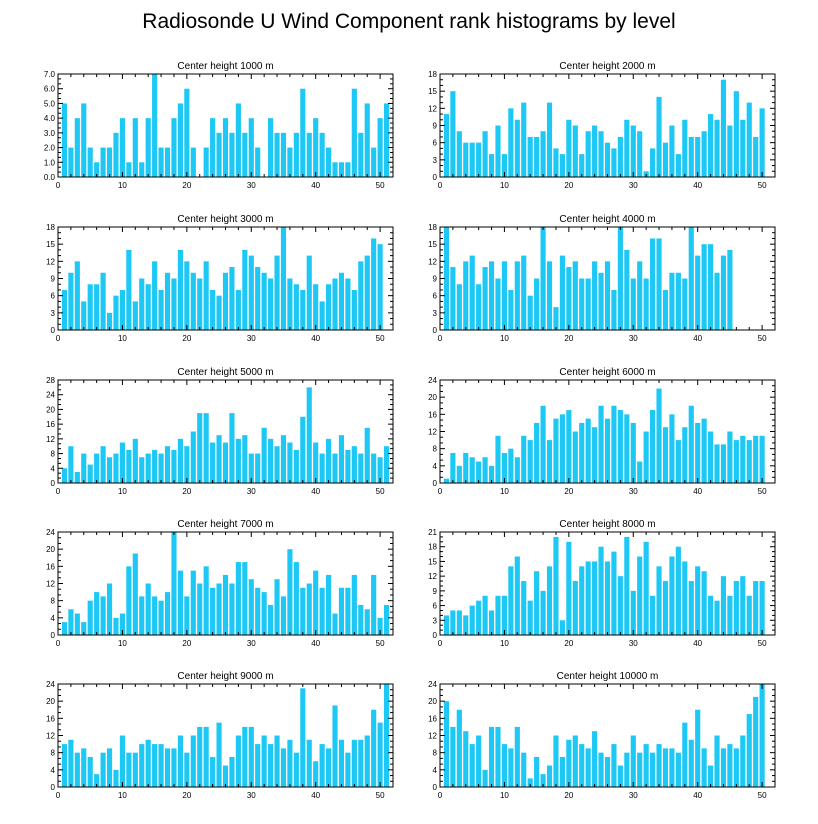  I want to click on y-tick-label: 6.0, so click(50, 89).